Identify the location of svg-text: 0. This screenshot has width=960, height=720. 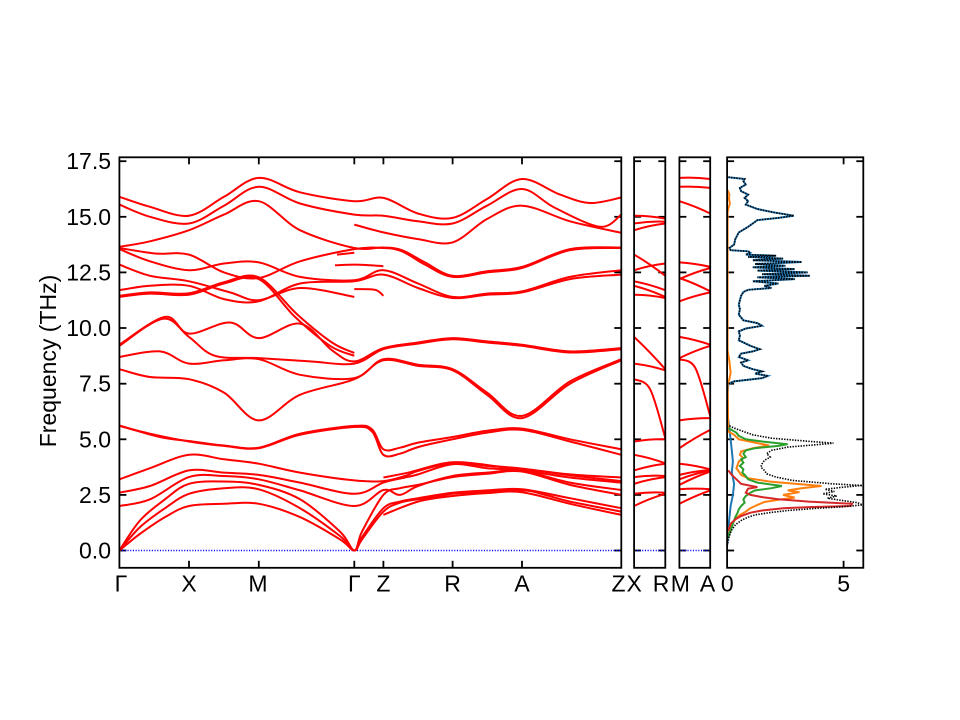
(727, 584).